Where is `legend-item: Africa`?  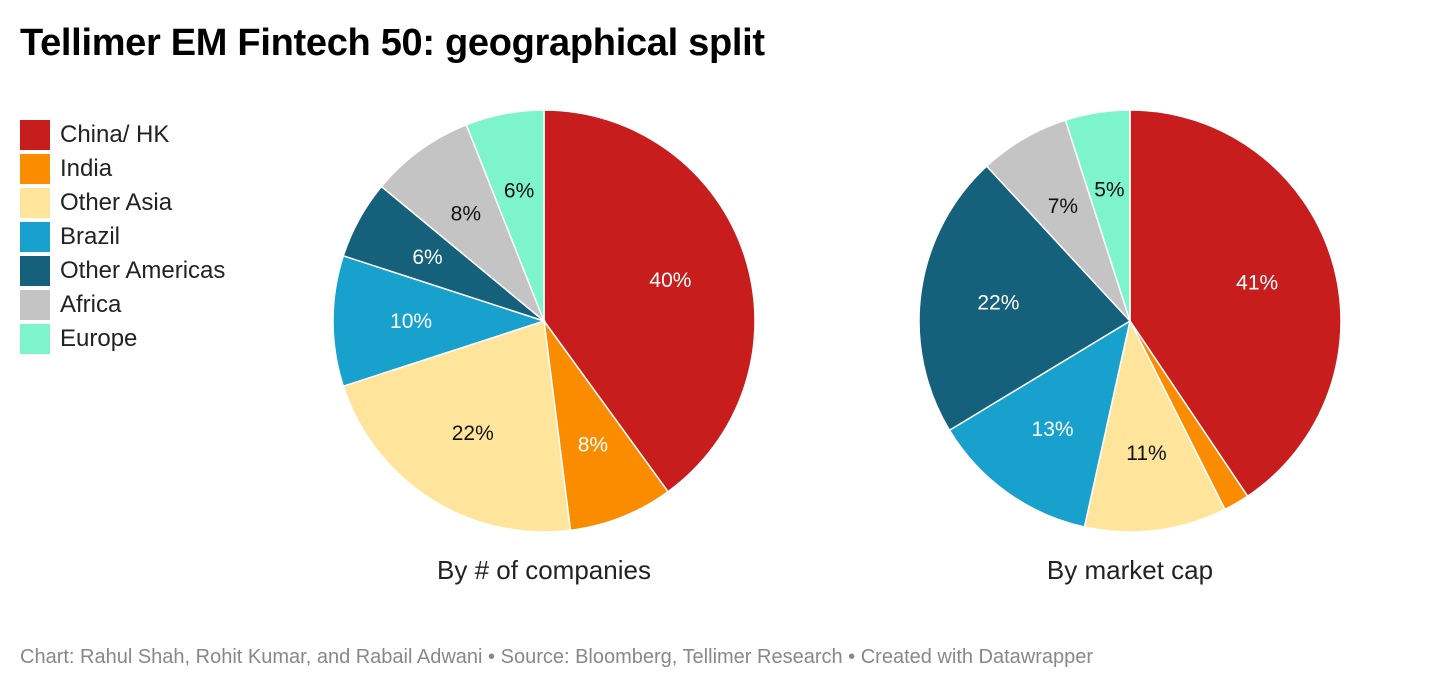 legend-item: Africa is located at coordinates (122, 305).